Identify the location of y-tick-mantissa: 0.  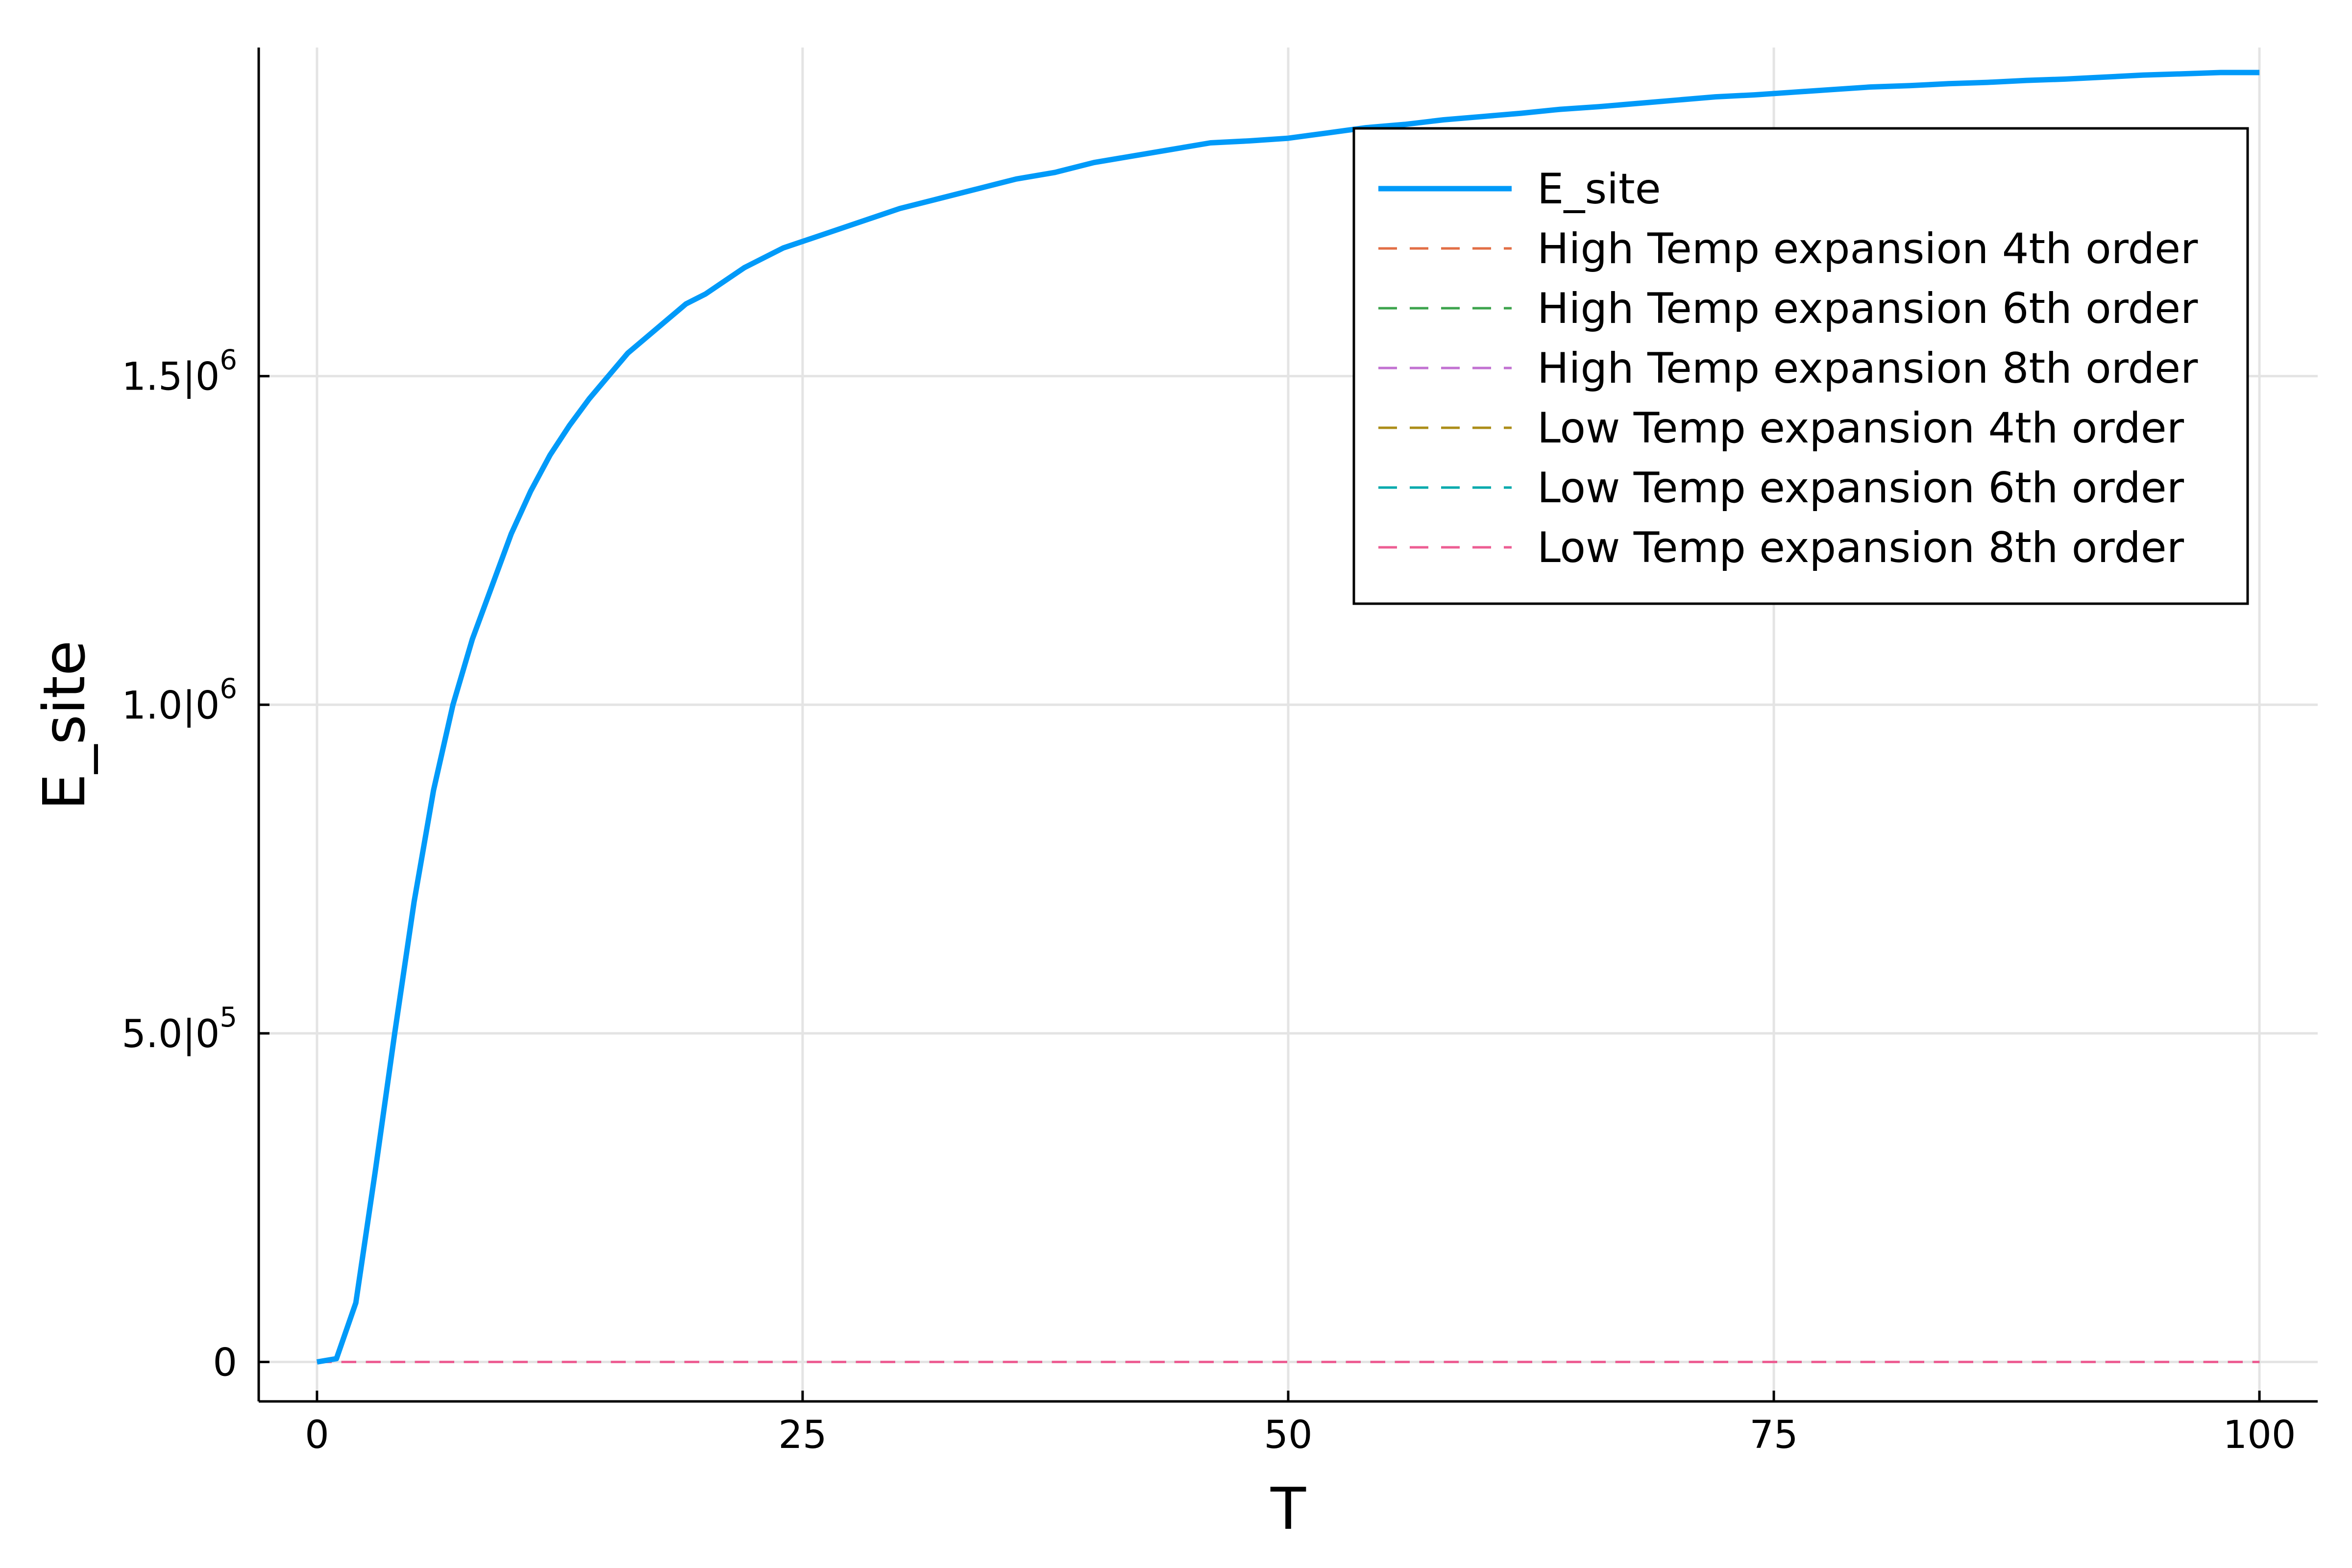
(225, 1363).